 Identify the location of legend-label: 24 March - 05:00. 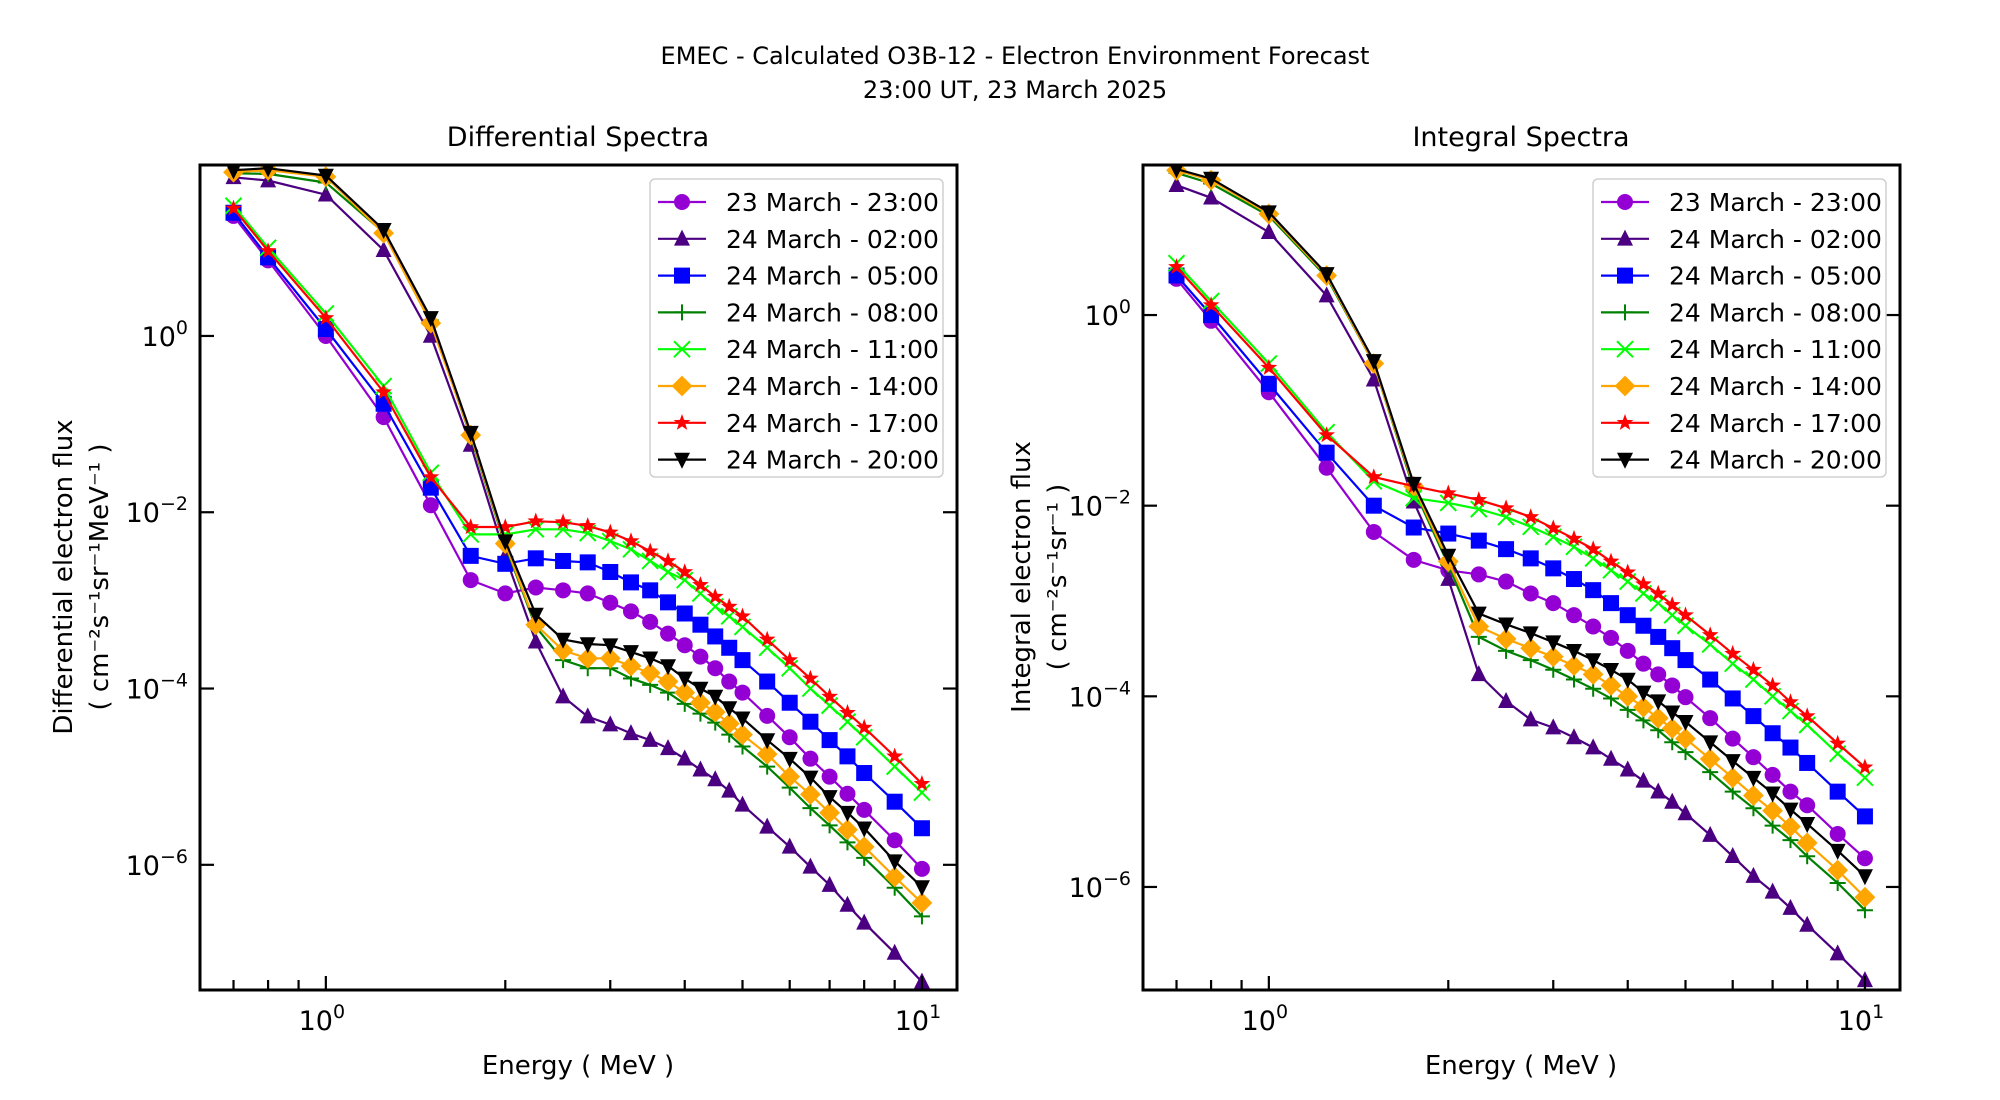
(832, 276).